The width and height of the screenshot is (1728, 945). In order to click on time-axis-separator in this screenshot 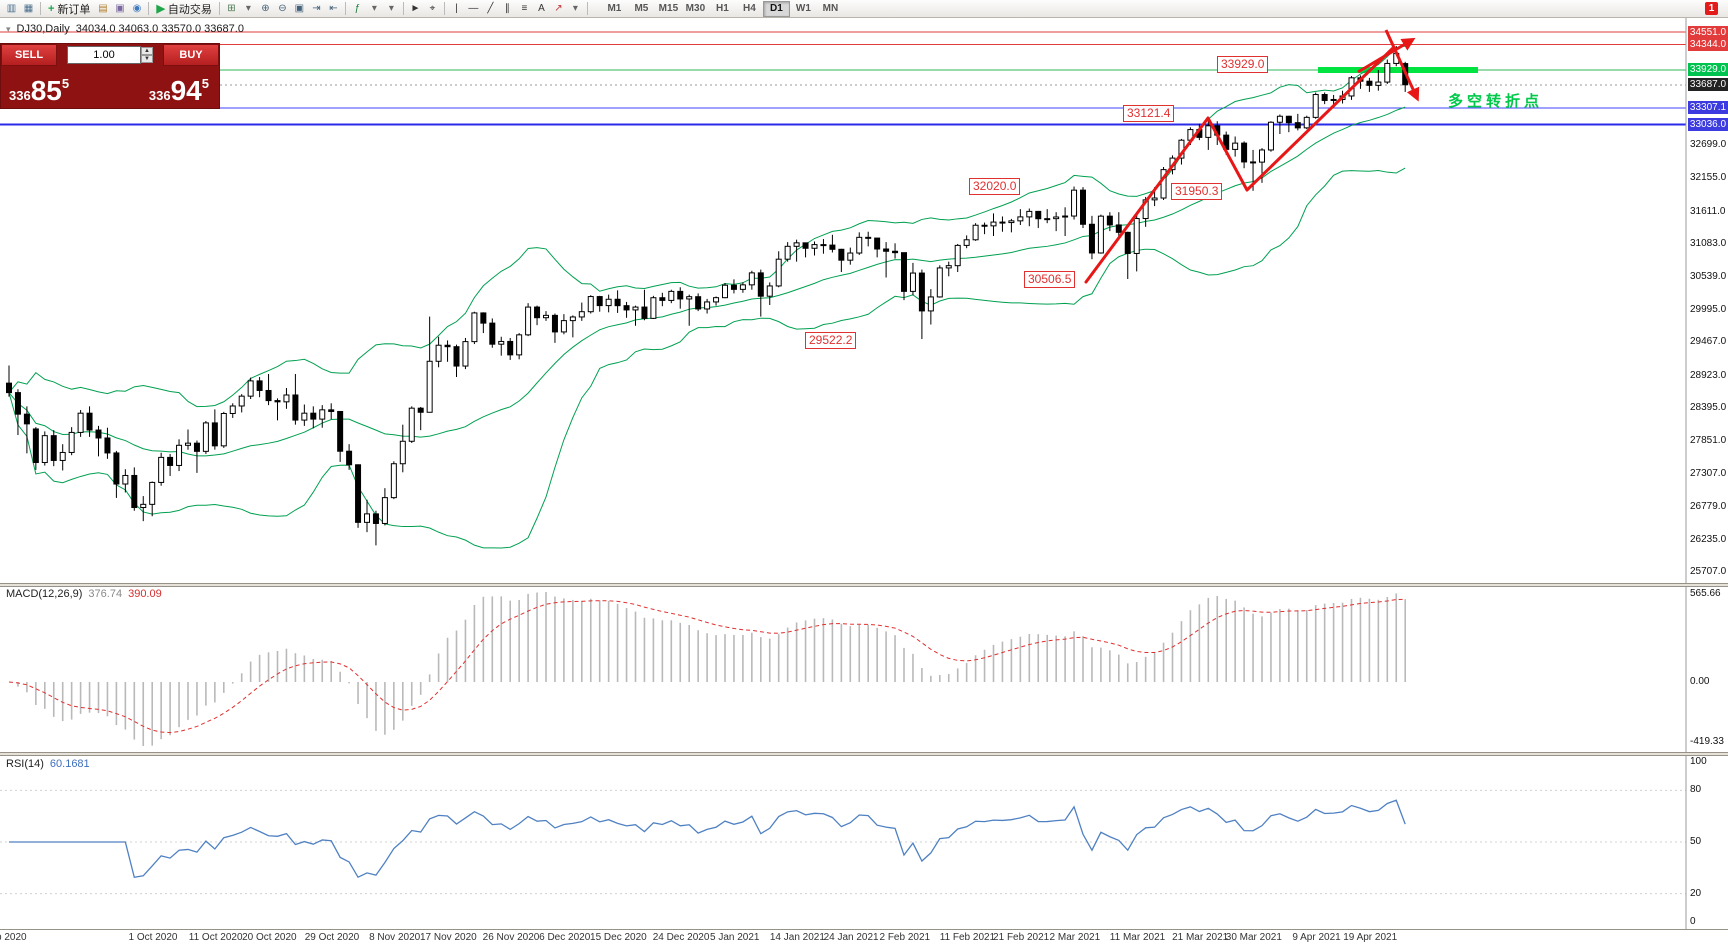, I will do `click(864, 929)`.